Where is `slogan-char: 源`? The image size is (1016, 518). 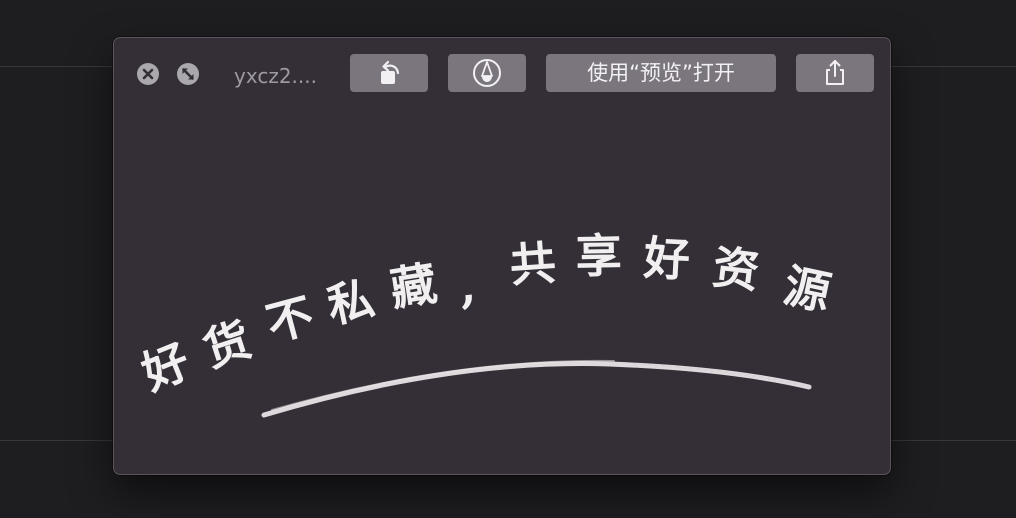 slogan-char: 源 is located at coordinates (807, 289).